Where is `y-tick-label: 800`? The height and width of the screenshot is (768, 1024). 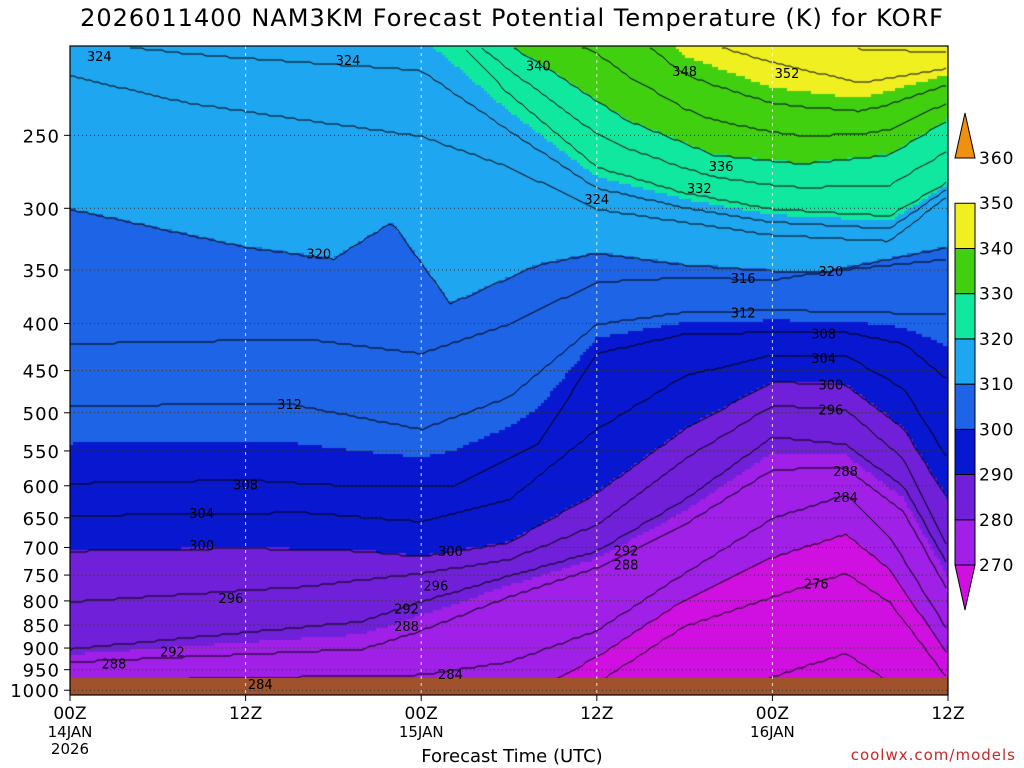
y-tick-label: 800 is located at coordinates (41, 602).